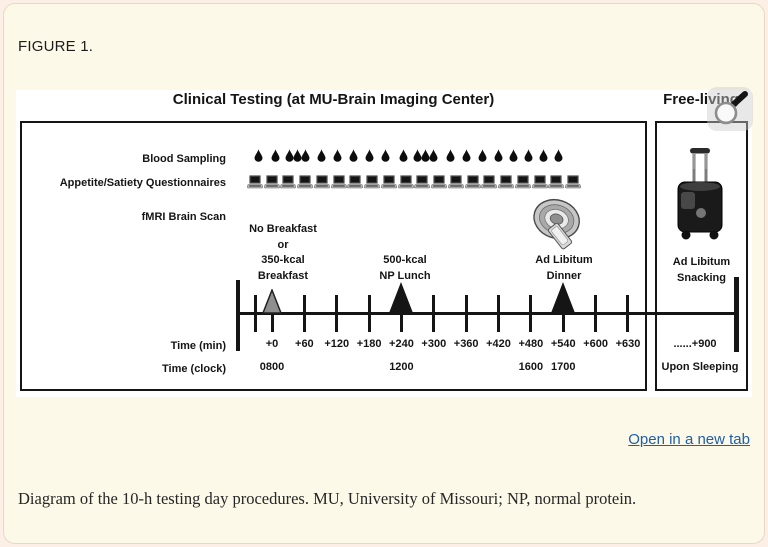  Describe the element at coordinates (401, 367) in the screenshot. I see `clock-label: 1200` at that location.